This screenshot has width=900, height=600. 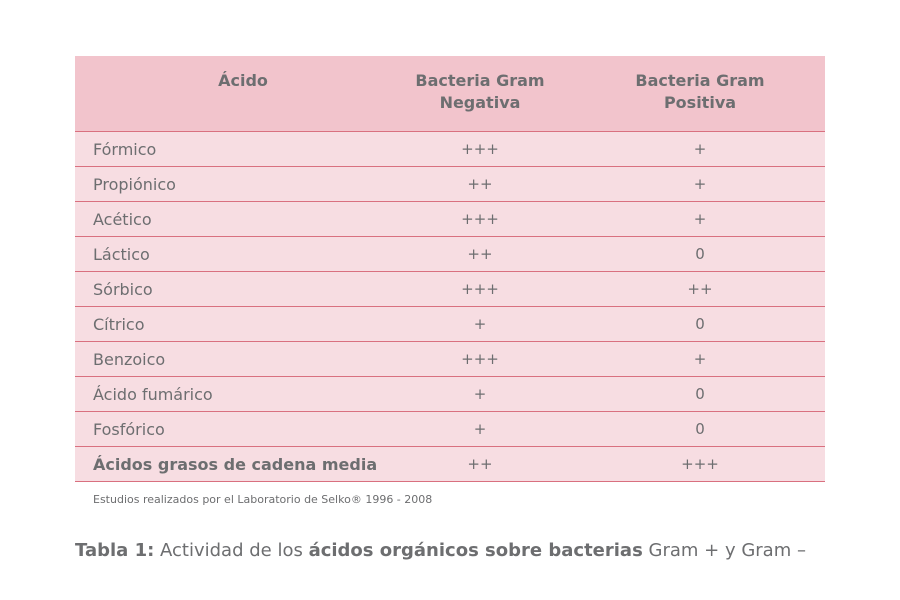 What do you see at coordinates (230, 464) in the screenshot?
I see `table-cell: Ácidos grasos de cadena media` at bounding box center [230, 464].